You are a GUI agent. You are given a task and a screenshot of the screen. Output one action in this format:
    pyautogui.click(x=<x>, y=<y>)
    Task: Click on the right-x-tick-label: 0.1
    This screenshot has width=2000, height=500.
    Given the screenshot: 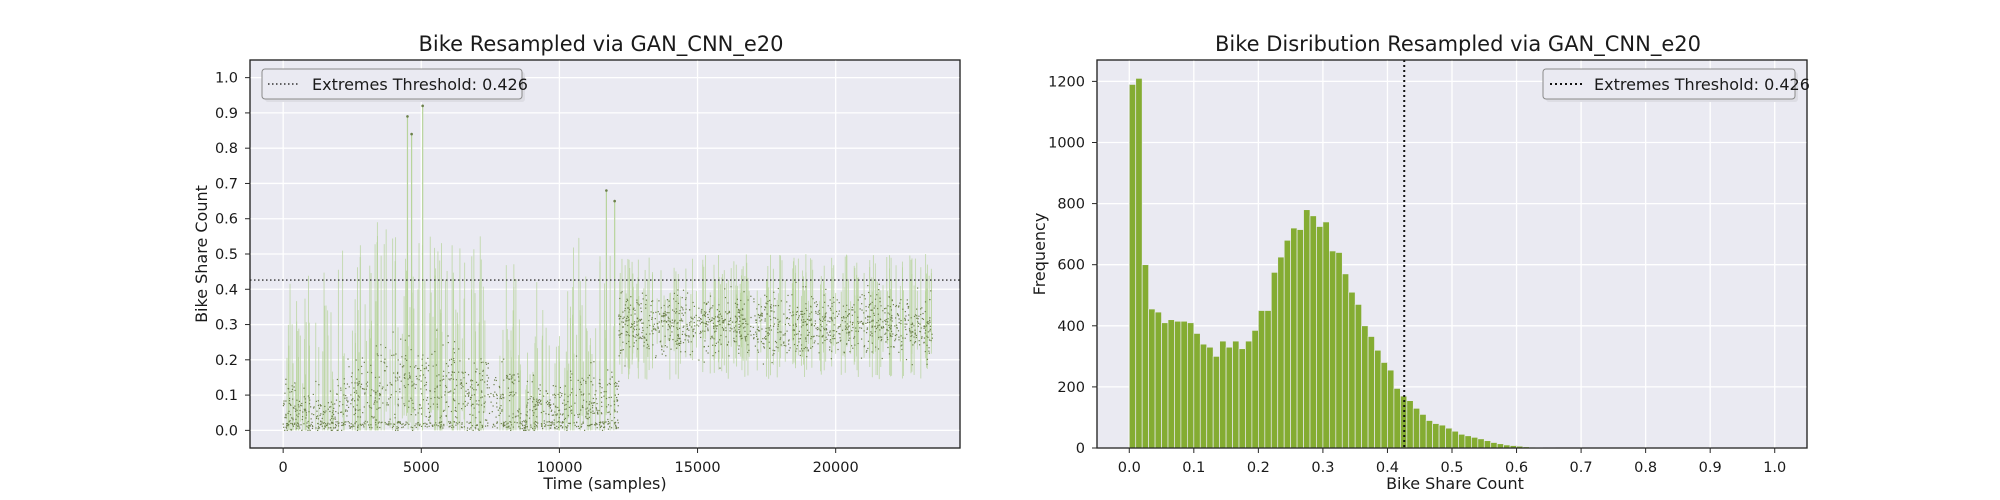 What is the action you would take?
    pyautogui.click(x=1193, y=468)
    